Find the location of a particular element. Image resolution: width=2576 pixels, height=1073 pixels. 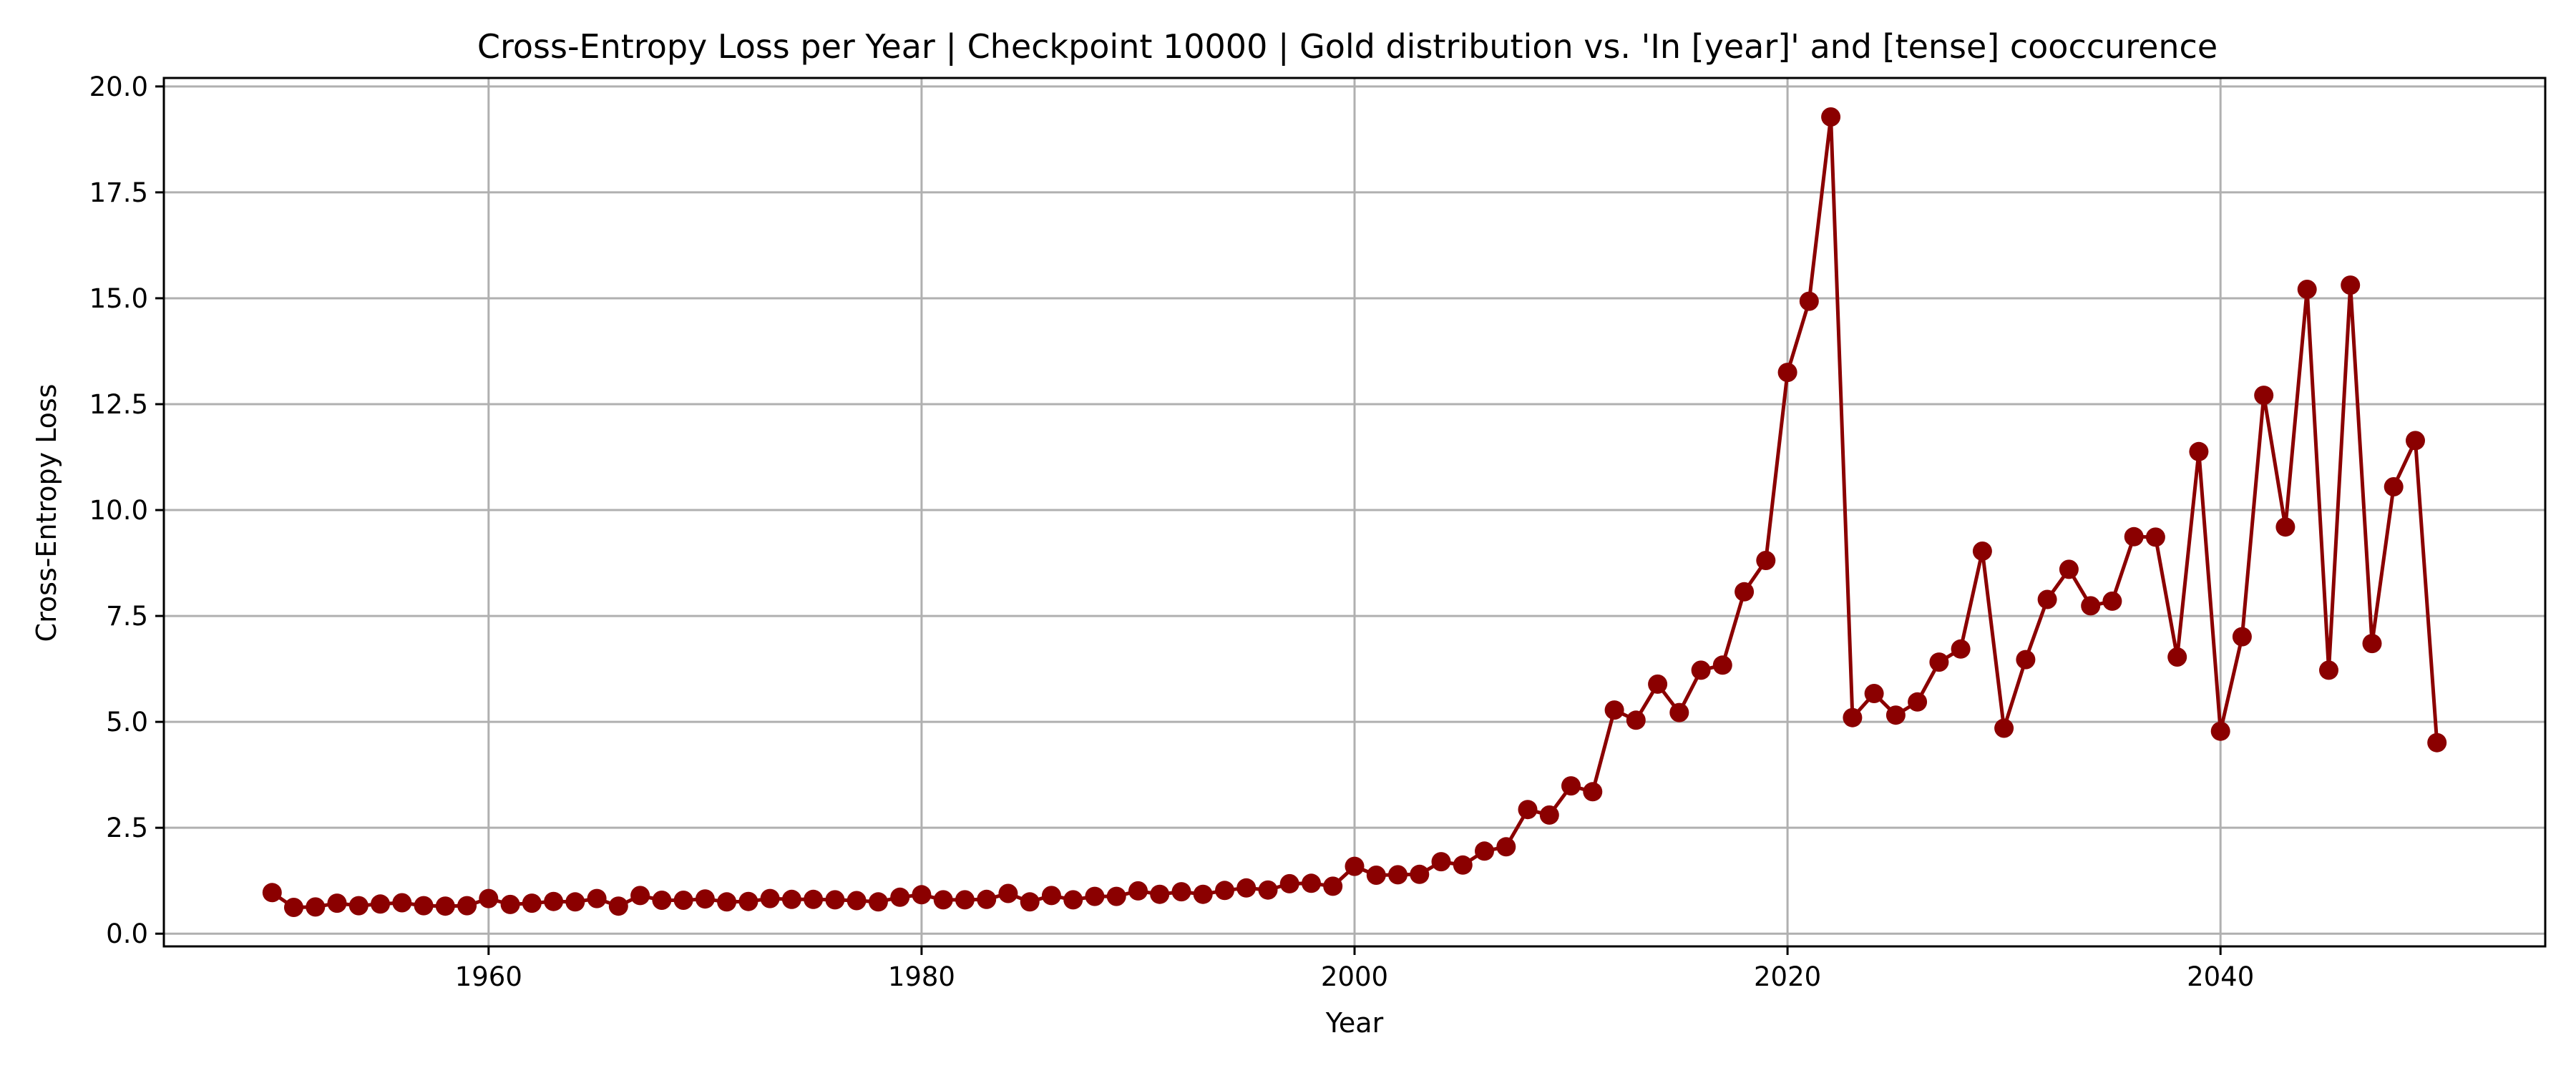

x-tick-label: 1980 is located at coordinates (921, 976).